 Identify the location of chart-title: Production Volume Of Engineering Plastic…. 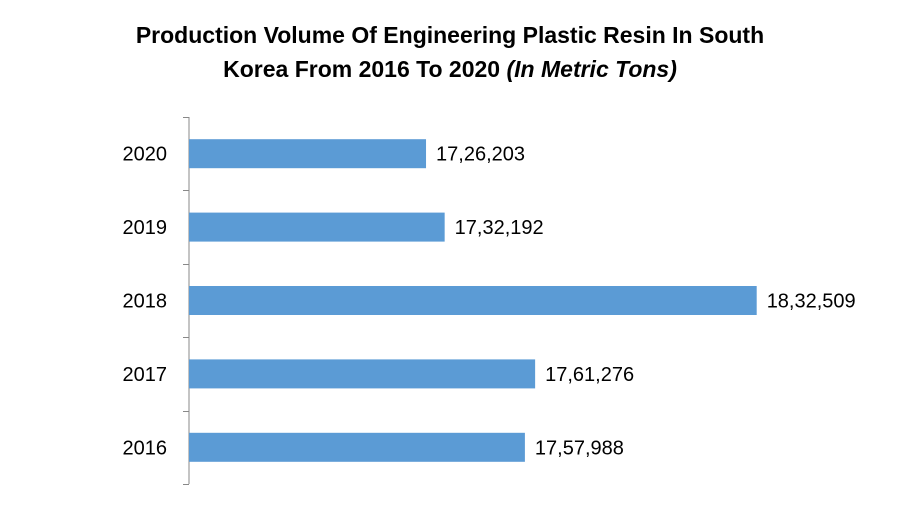
(450, 52).